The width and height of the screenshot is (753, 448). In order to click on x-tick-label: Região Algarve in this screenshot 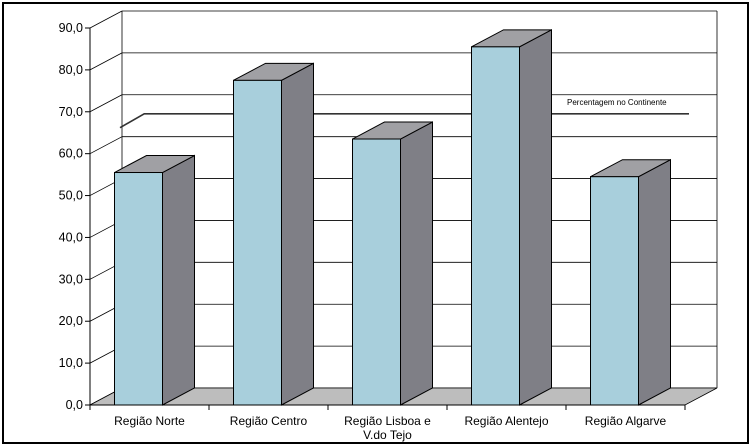, I will do `click(626, 421)`.